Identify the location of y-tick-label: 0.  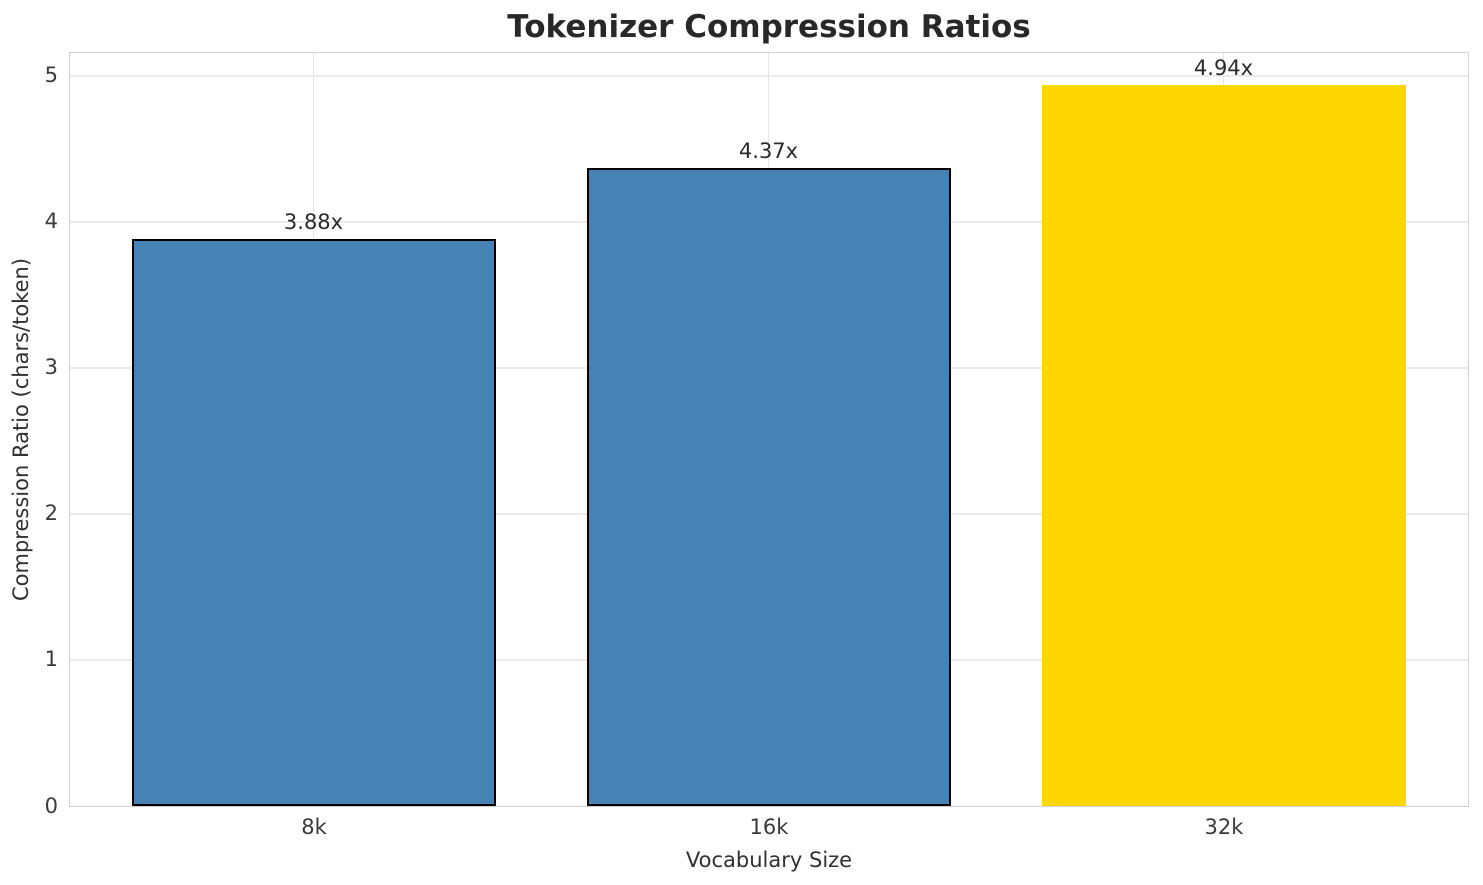
(51, 805).